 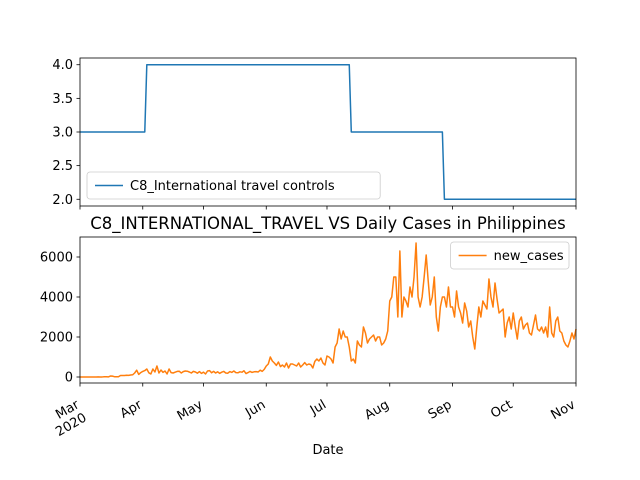 I want to click on y-tick-label: 2000, so click(x=56, y=338).